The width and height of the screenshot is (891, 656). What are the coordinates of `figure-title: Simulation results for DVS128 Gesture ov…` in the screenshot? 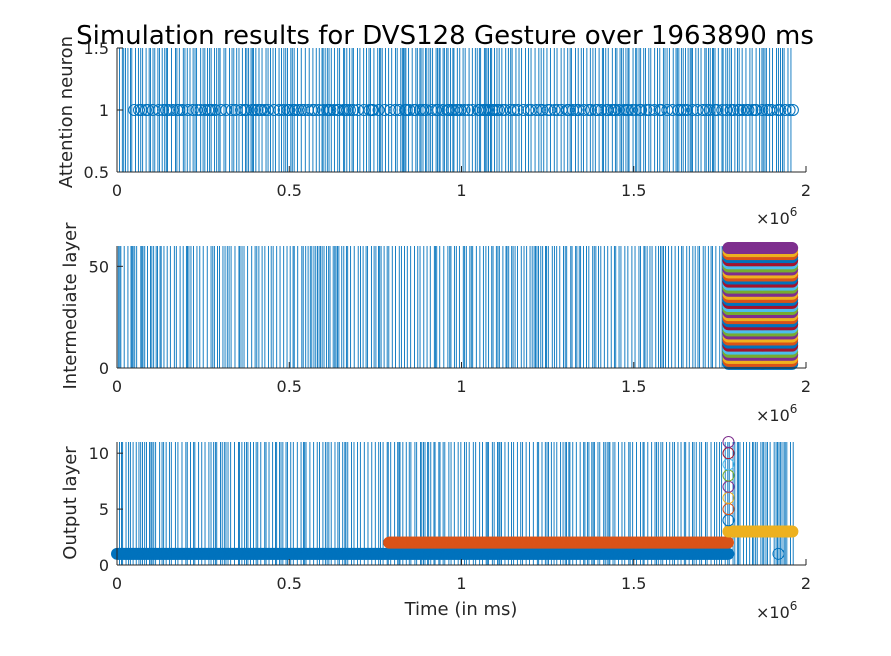 It's located at (445, 36).